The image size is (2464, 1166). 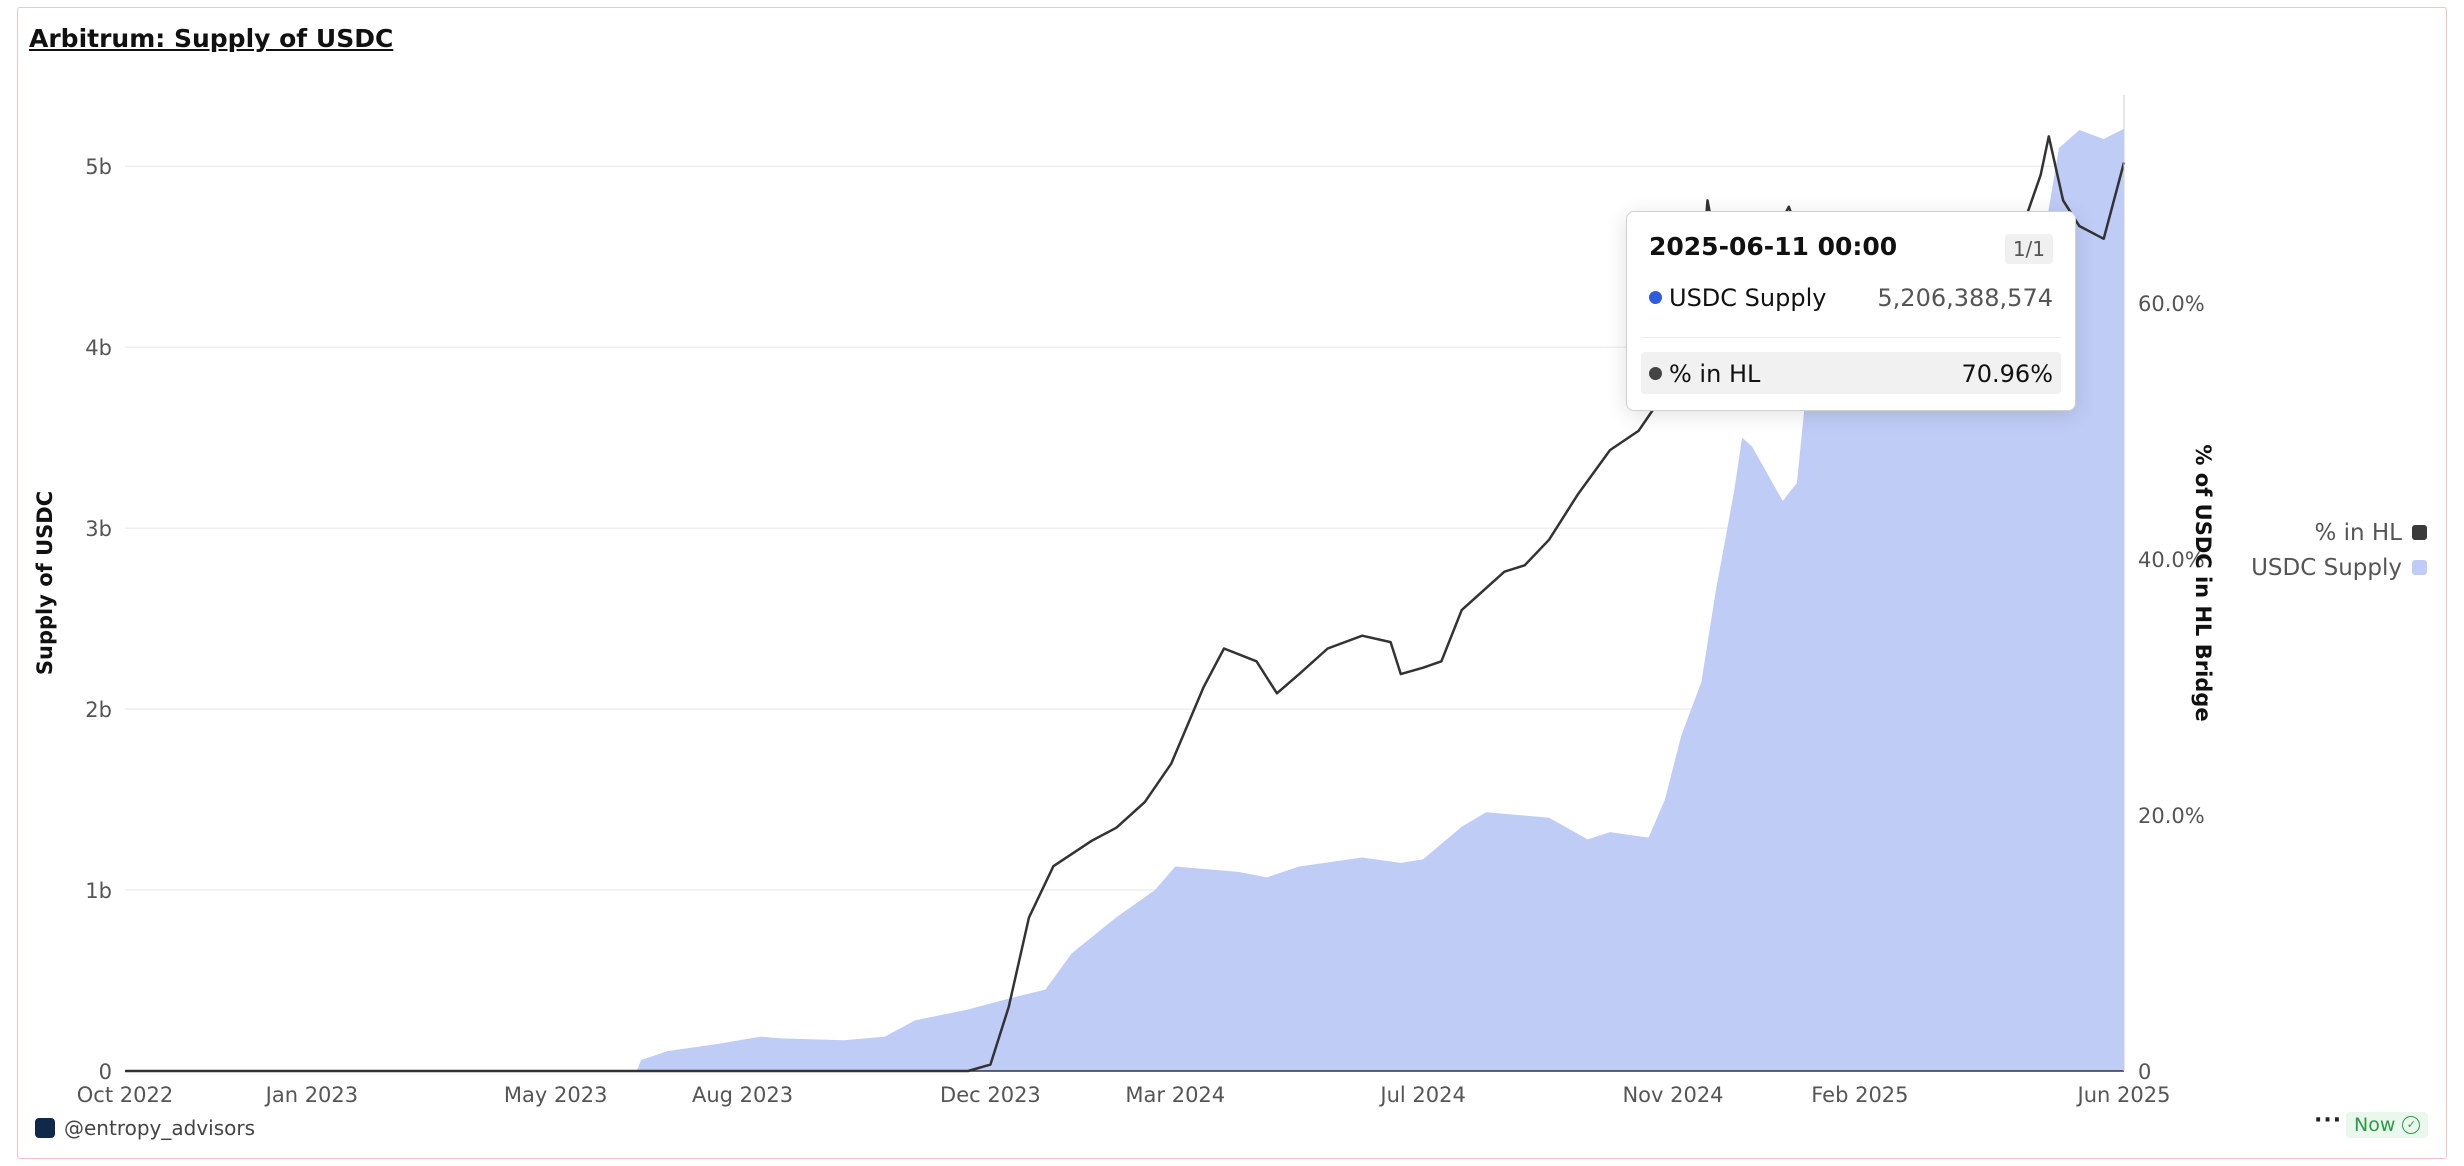 What do you see at coordinates (45, 583) in the screenshot?
I see `left-axis-title: Supply of USDC` at bounding box center [45, 583].